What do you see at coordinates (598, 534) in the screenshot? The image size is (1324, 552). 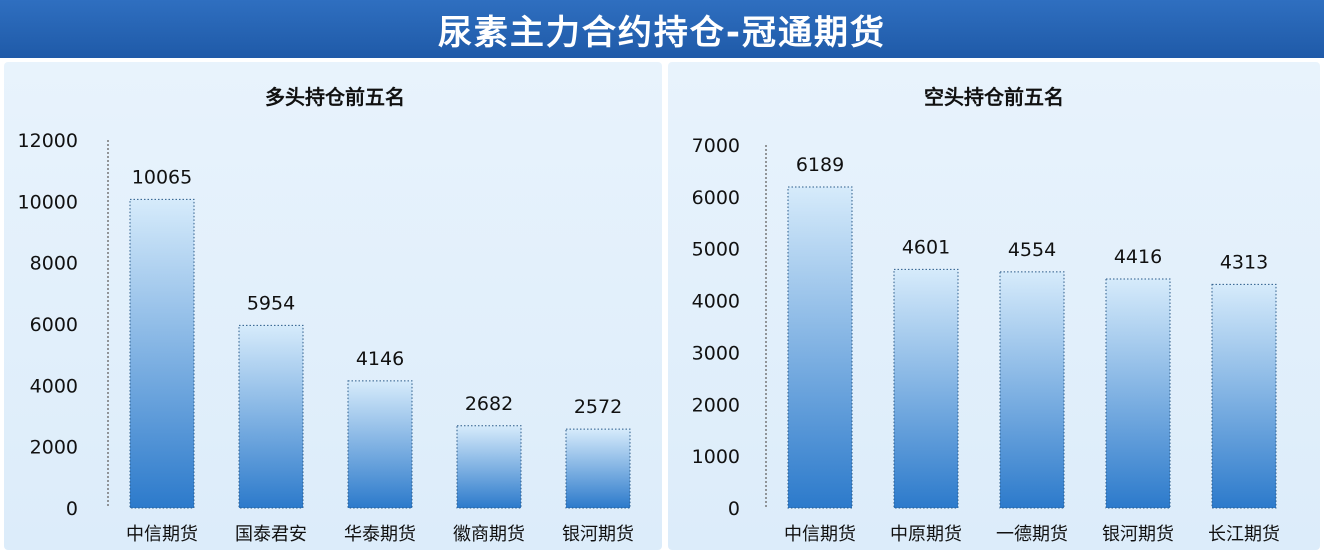 I see `long-category-label: 银河期货` at bounding box center [598, 534].